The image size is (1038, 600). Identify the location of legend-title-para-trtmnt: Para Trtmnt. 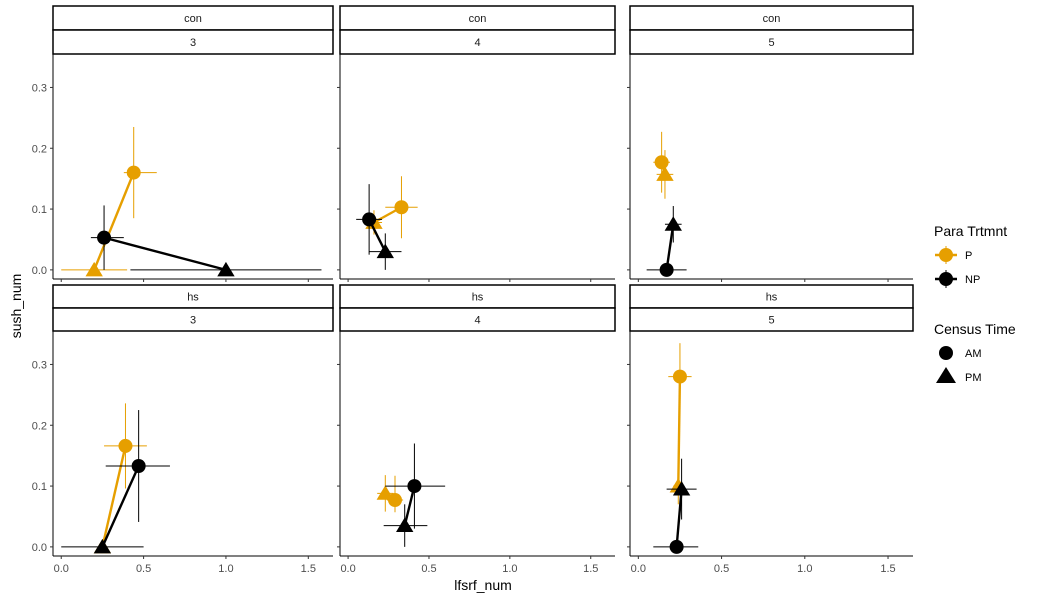
(970, 231).